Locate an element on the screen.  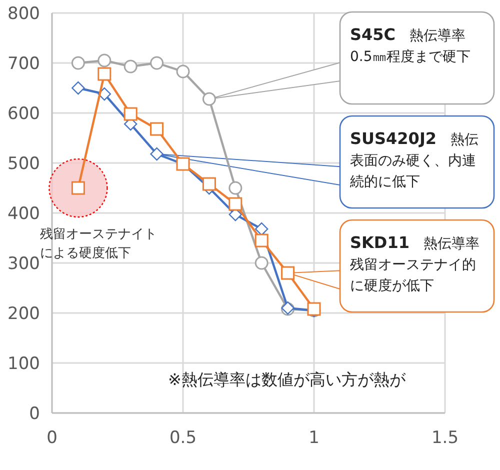
annotation: S45C 熱伝導率0.5㎜程度まで硬下 is located at coordinates (410, 45).